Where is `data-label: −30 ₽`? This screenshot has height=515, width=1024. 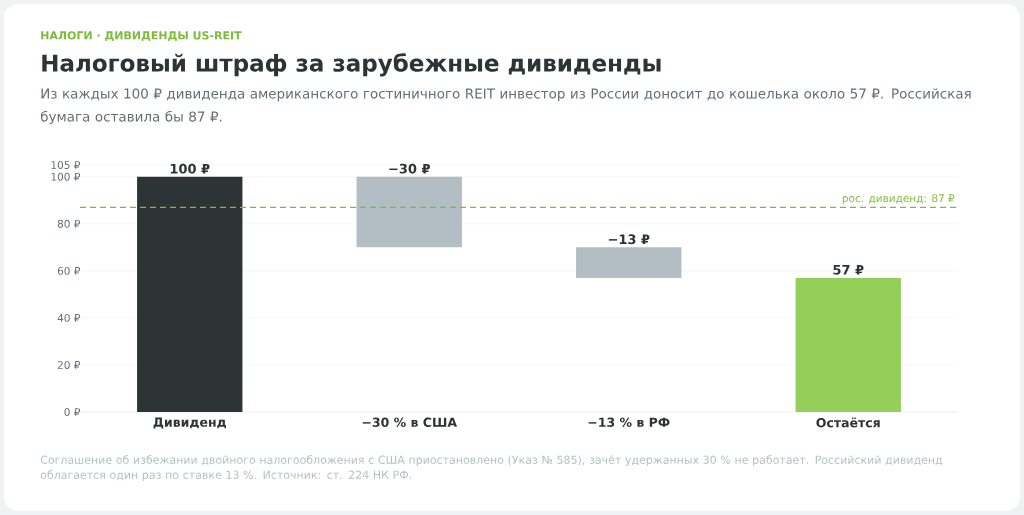
data-label: −30 ₽ is located at coordinates (410, 168).